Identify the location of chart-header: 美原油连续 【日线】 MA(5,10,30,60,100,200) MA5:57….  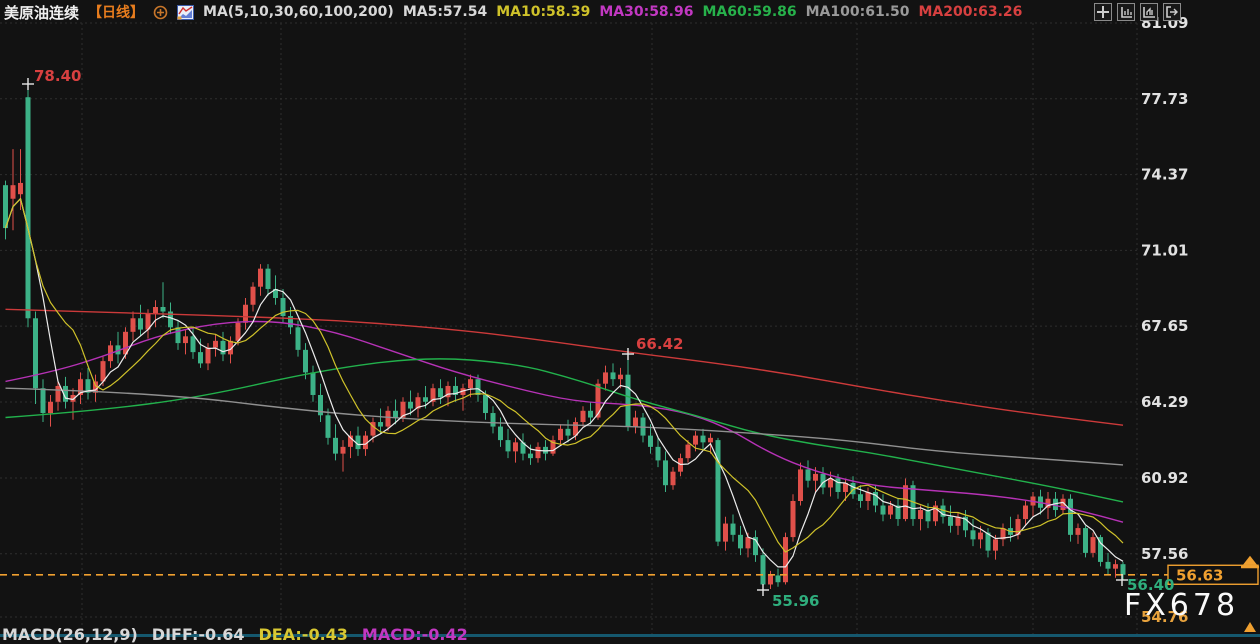
(513, 12).